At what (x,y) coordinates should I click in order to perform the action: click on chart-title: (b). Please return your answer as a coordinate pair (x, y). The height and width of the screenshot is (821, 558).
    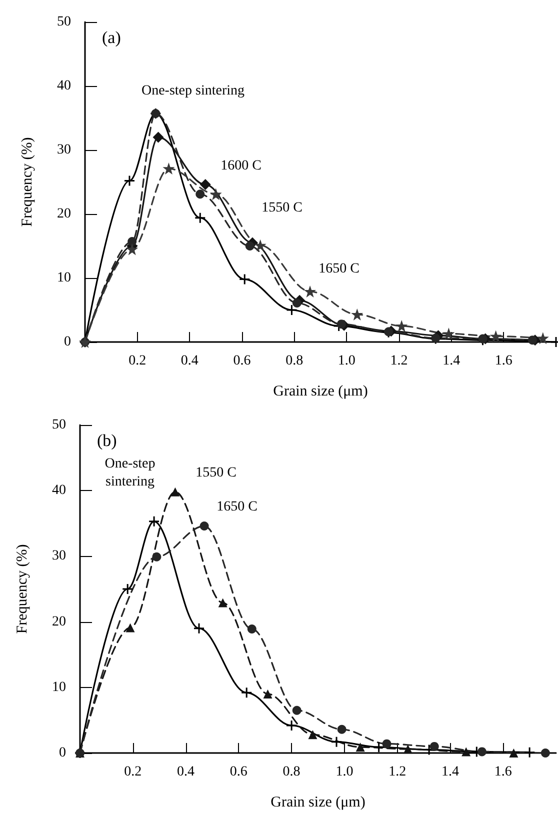
    Looking at the image, I should click on (107, 440).